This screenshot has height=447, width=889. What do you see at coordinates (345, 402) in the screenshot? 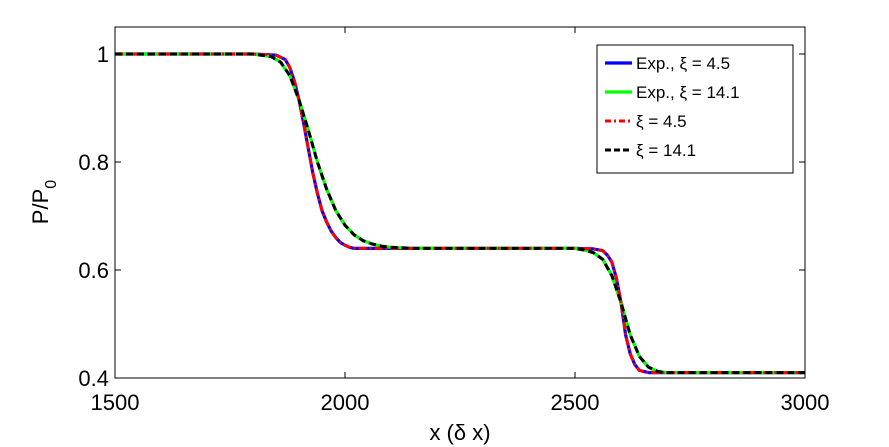
I see `x-tick-label: 2000` at bounding box center [345, 402].